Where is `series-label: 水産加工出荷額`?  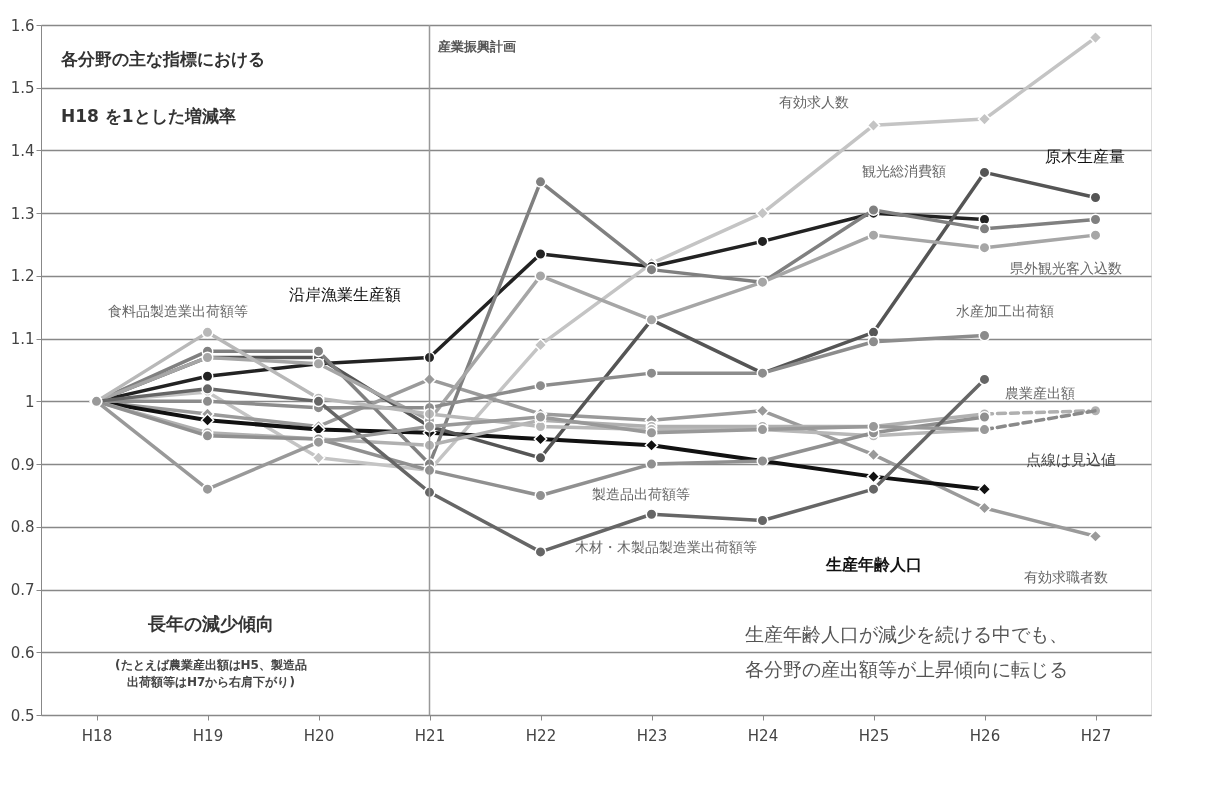 series-label: 水産加工出荷額 is located at coordinates (1004, 310).